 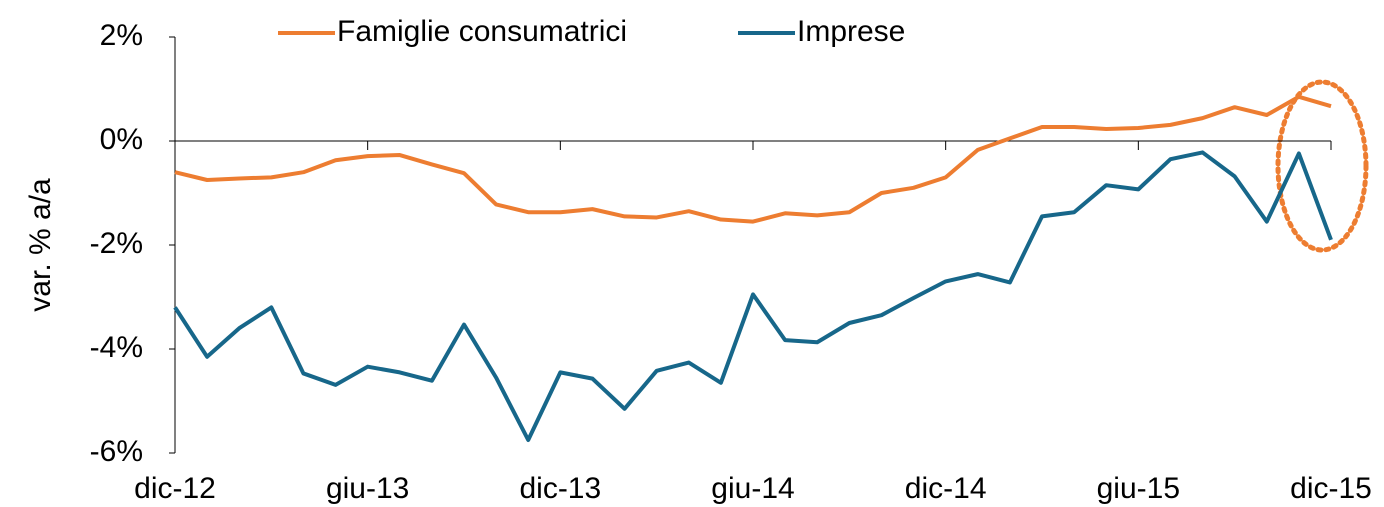 I want to click on x-tick-label: dic-15, so click(x=1331, y=488).